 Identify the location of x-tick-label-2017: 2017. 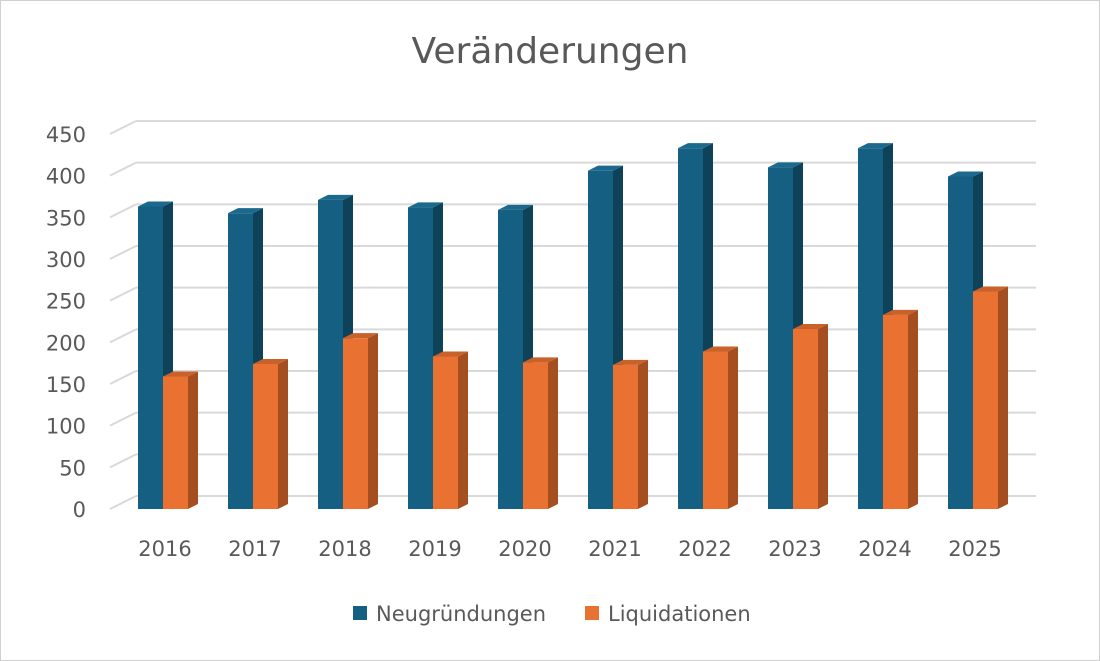
(254, 549).